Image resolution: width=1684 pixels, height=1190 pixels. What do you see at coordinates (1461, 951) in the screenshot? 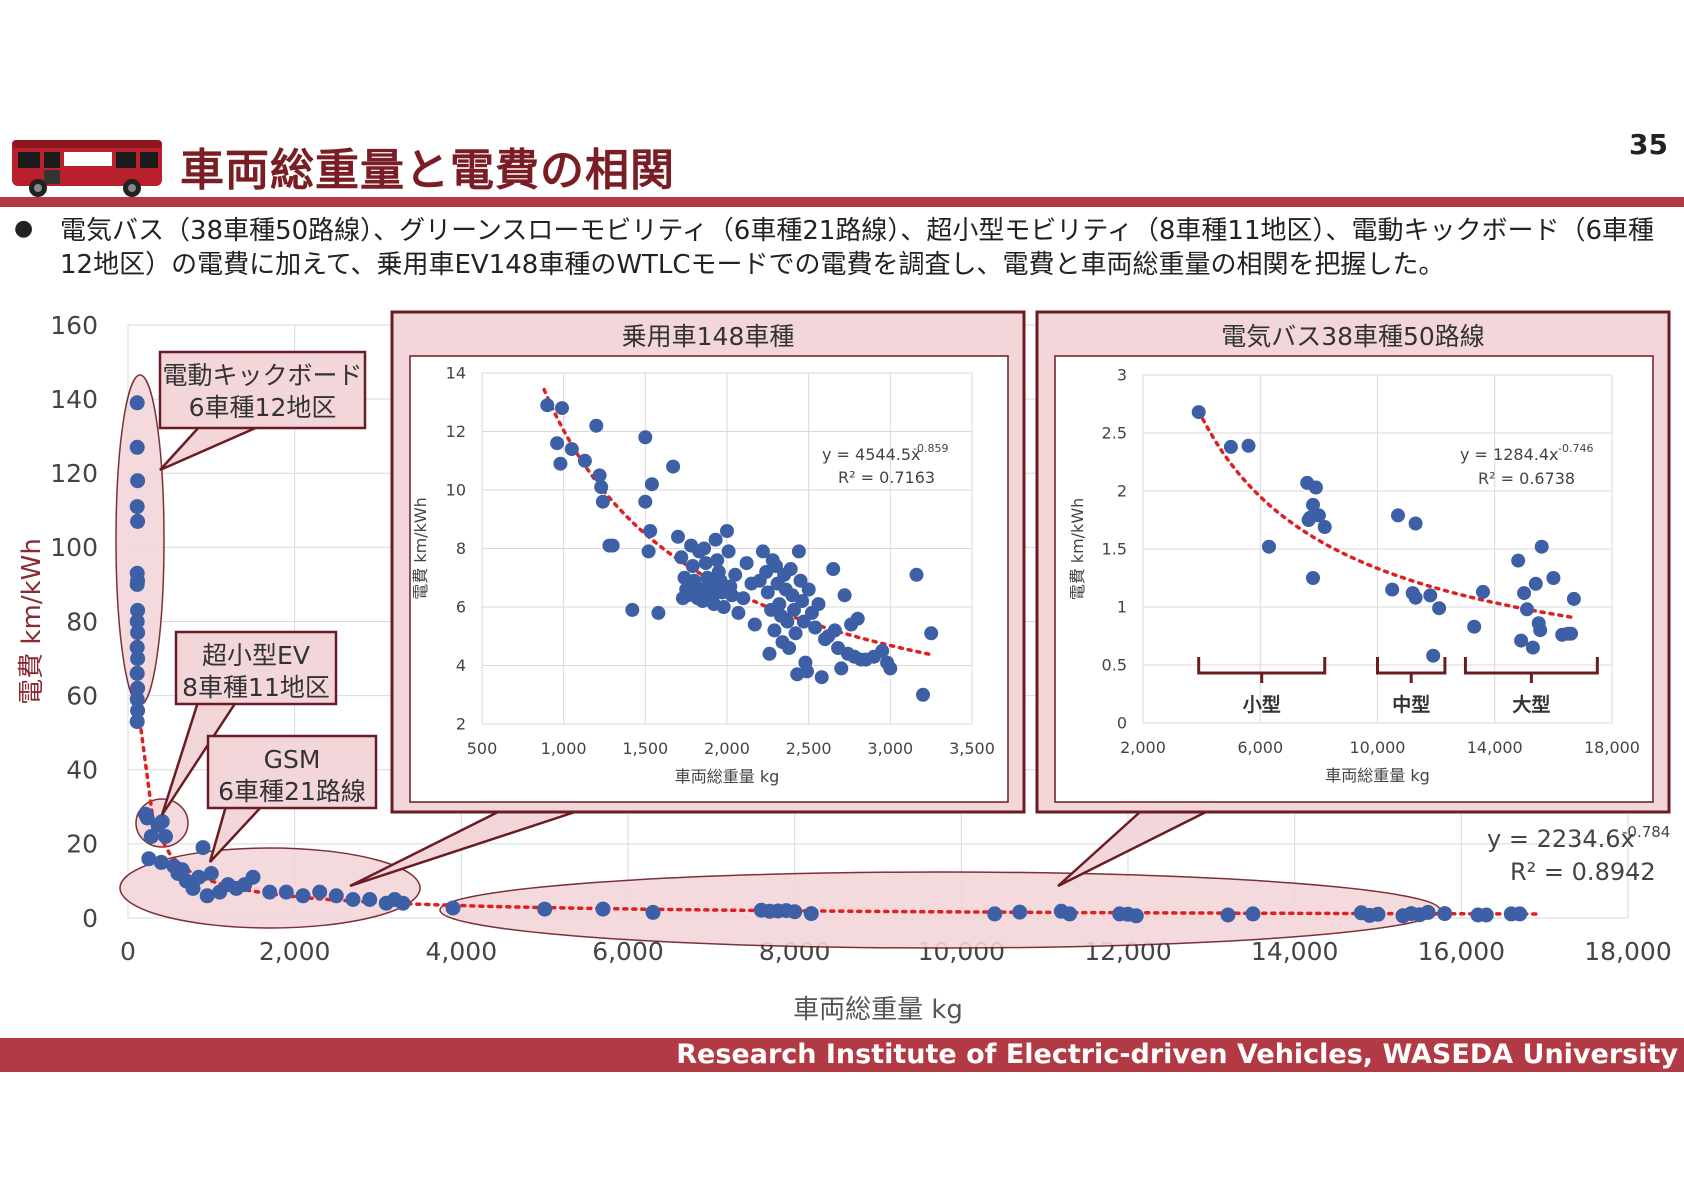
I see `x-tick-label: 16,000` at bounding box center [1461, 951].